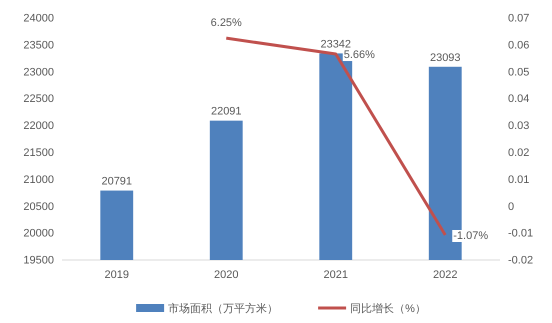 The height and width of the screenshot is (323, 552). What do you see at coordinates (38, 206) in the screenshot?
I see `y-tick-label: 20500` at bounding box center [38, 206].